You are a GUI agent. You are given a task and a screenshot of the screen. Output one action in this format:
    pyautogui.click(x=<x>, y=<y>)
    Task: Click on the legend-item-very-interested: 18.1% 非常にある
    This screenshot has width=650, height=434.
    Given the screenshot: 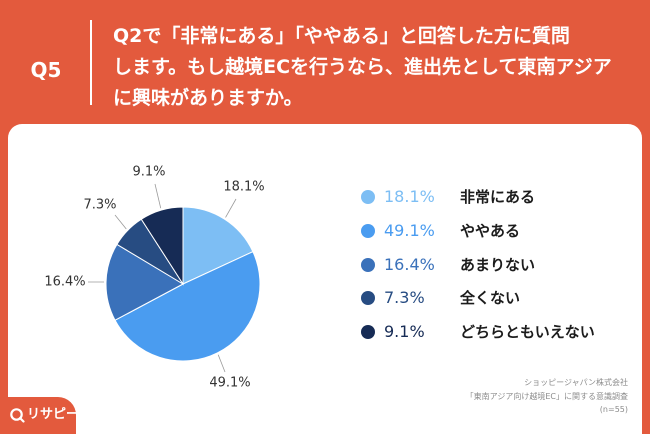 What is the action you would take?
    pyautogui.click(x=495, y=197)
    